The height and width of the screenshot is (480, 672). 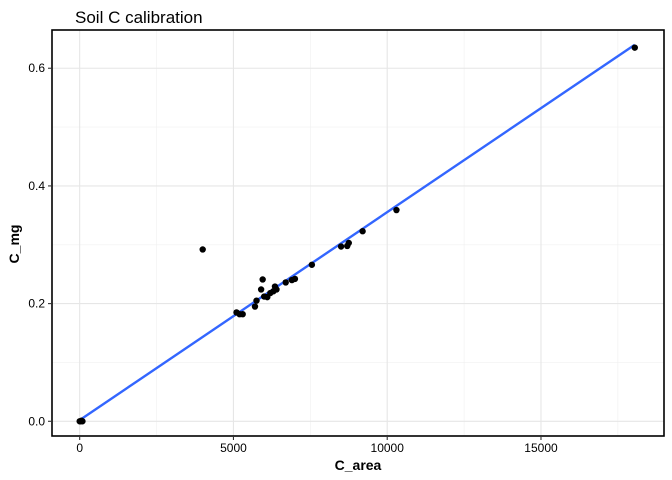 What do you see at coordinates (36, 304) in the screenshot?
I see `y-tick-label: 0.2` at bounding box center [36, 304].